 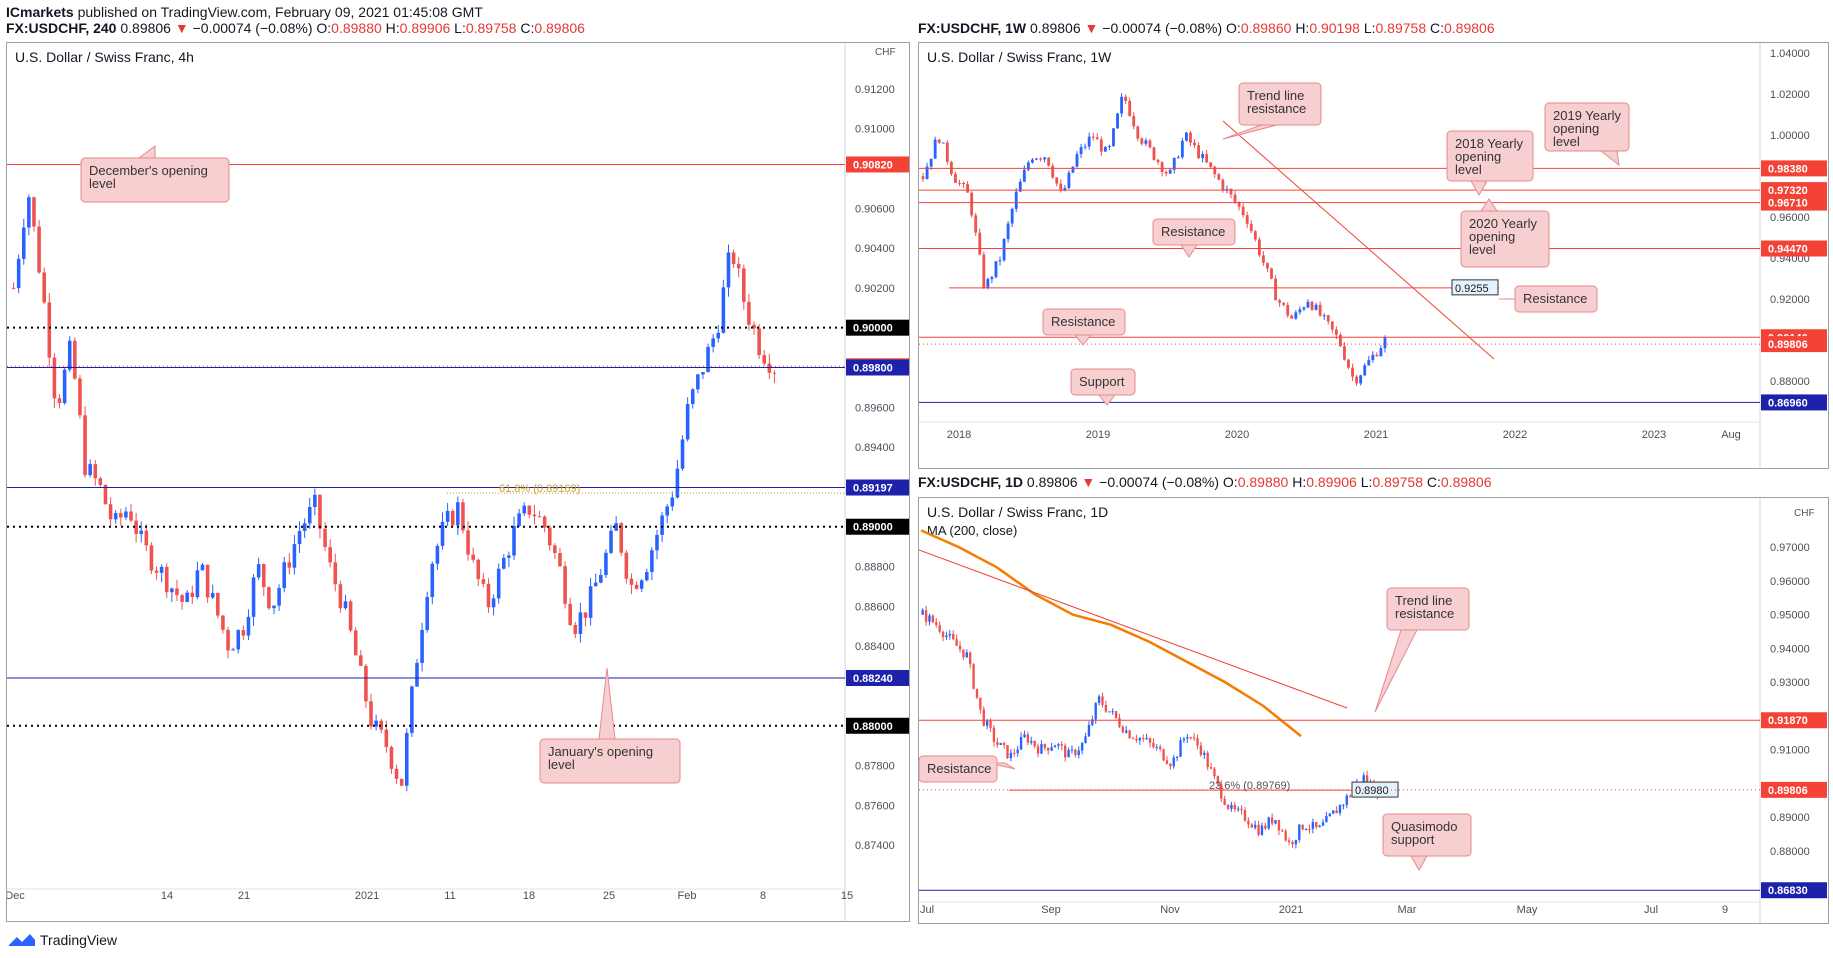 I want to click on level-tag-label: 0.9255, so click(x=1472, y=289).